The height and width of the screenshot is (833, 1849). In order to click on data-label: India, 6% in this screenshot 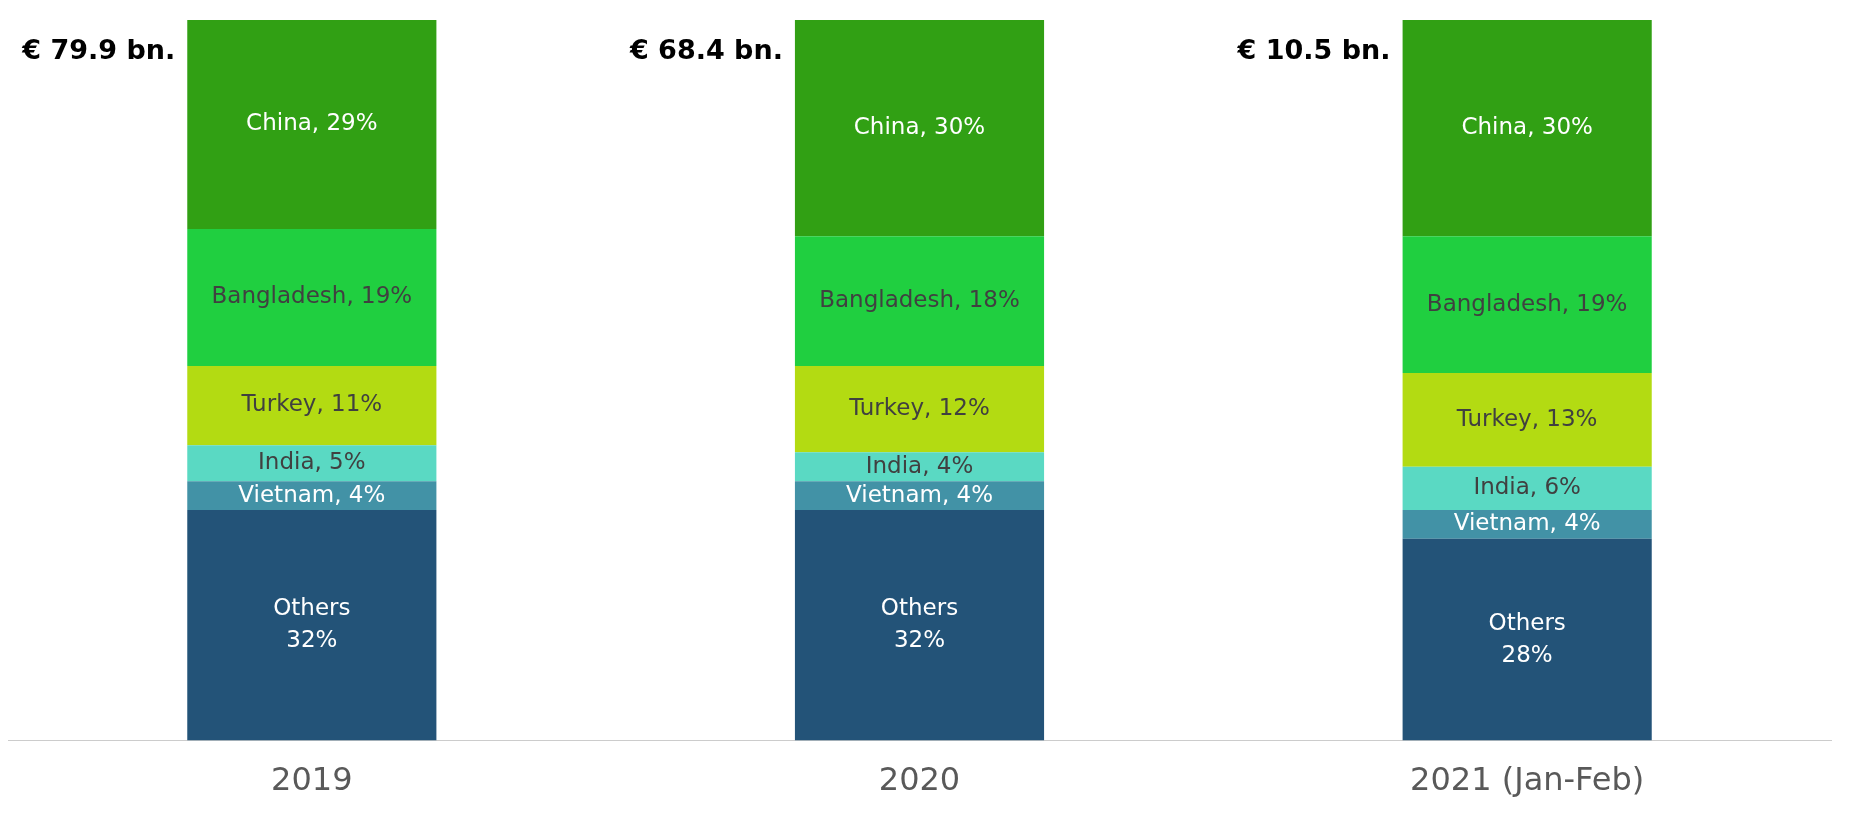, I will do `click(1527, 486)`.